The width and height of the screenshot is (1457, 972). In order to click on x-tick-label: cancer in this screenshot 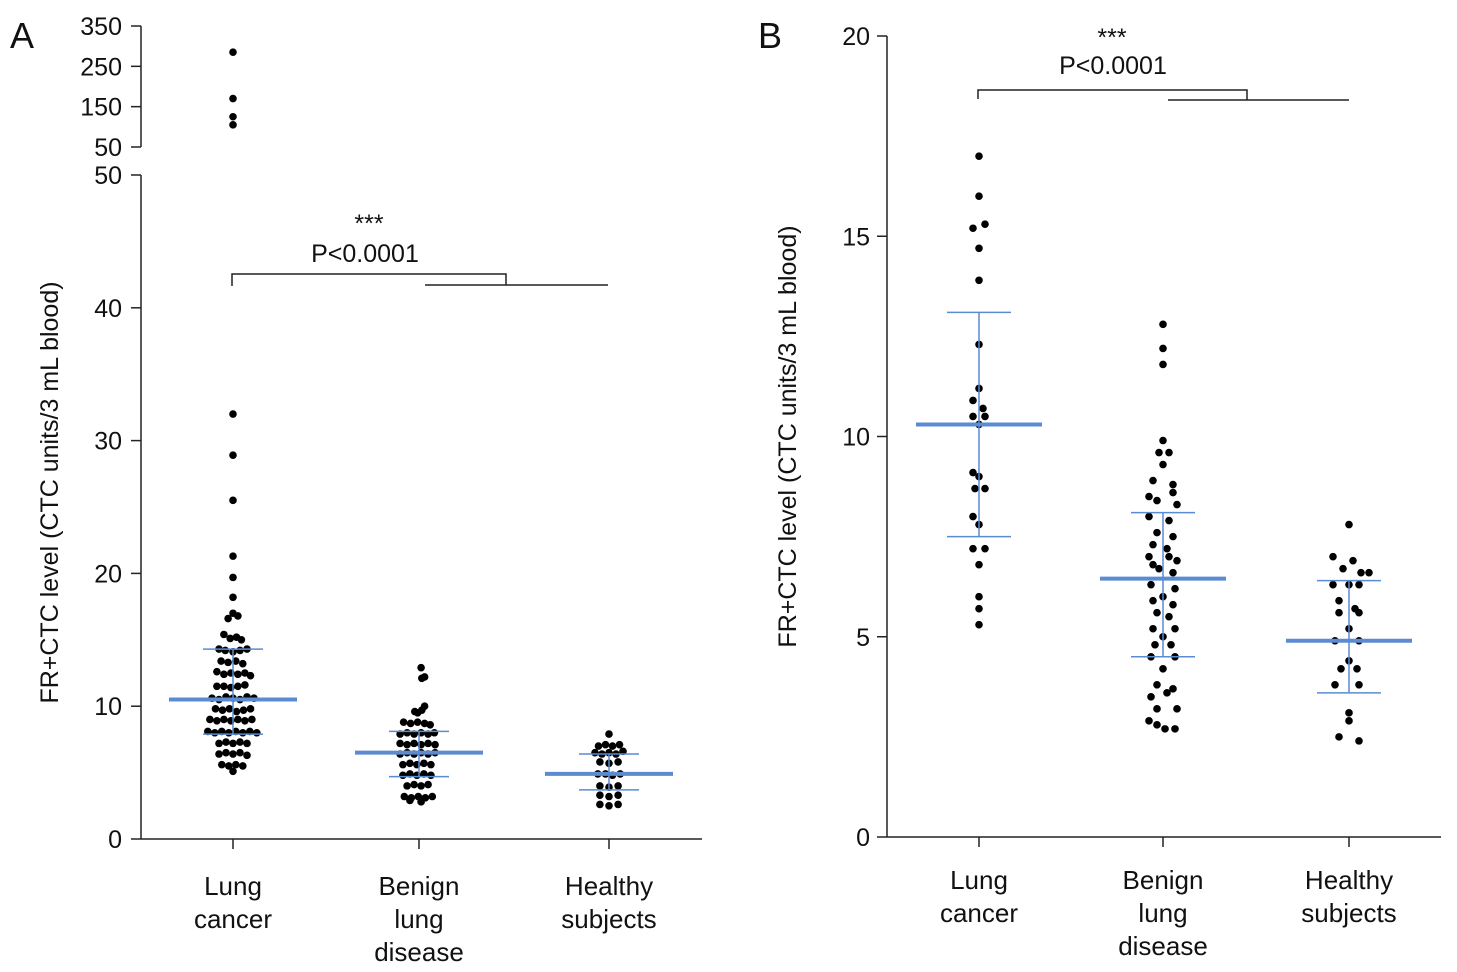, I will do `click(979, 913)`.